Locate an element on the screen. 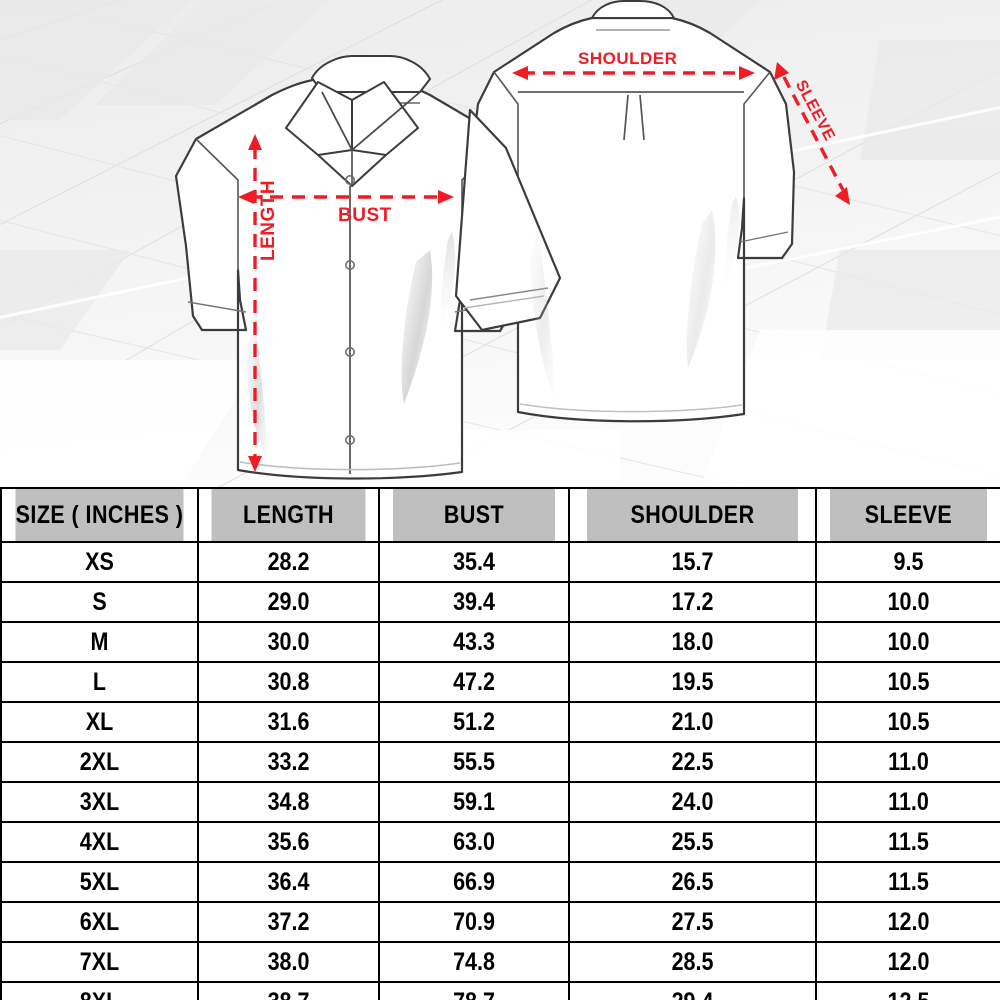 The height and width of the screenshot is (1000, 1000). cell-measurement: 34.8 is located at coordinates (288, 802).